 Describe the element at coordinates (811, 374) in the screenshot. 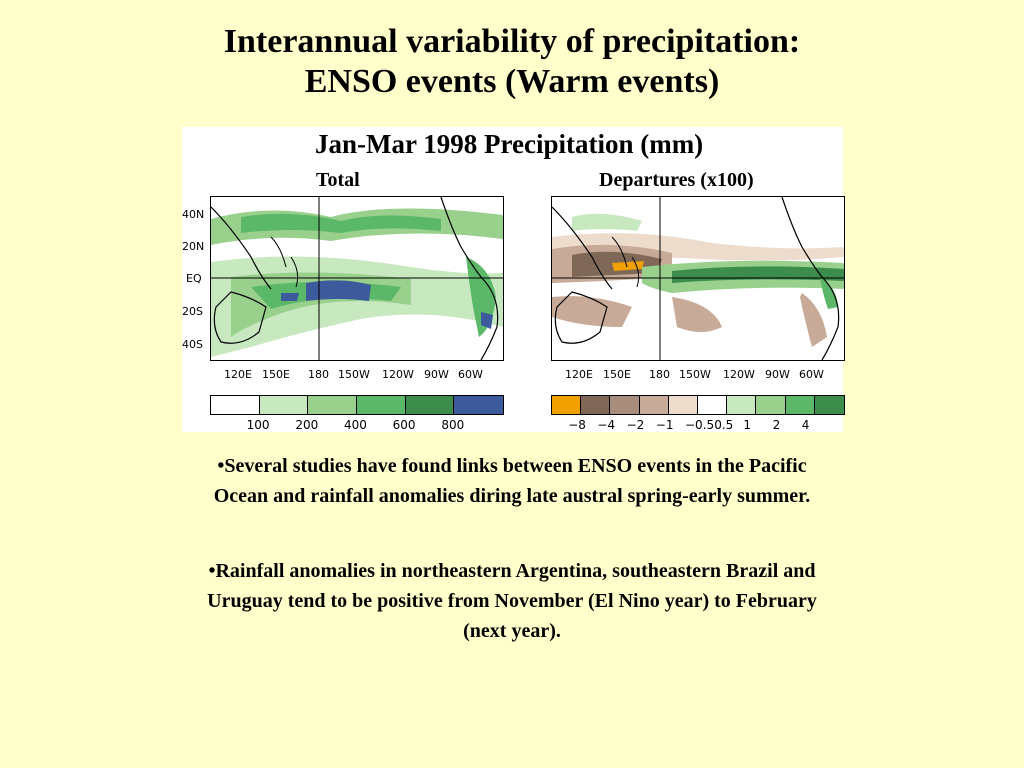

I see `lon-label-60w-right: 60W` at that location.